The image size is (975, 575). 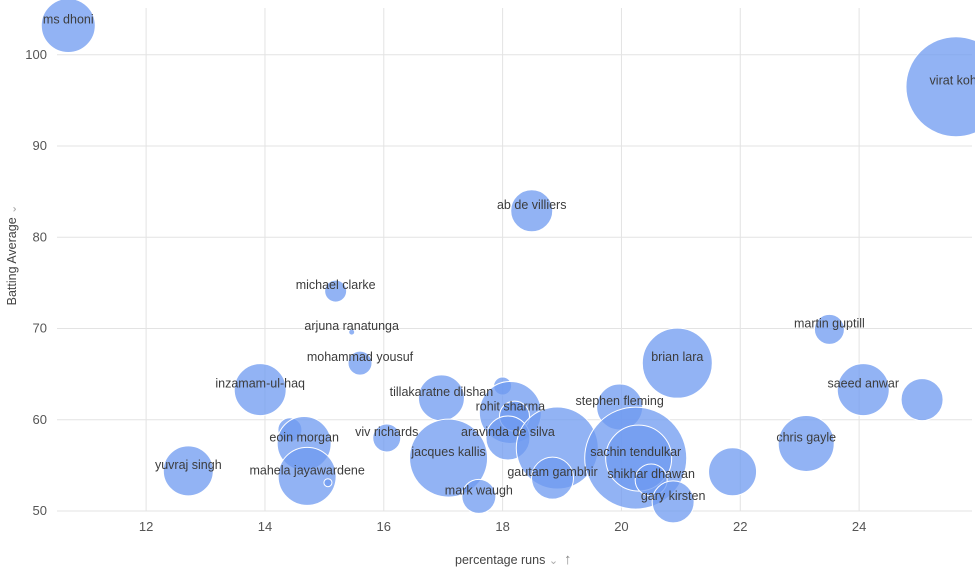 I want to click on bubble-label: ms dhoni, so click(x=68, y=20).